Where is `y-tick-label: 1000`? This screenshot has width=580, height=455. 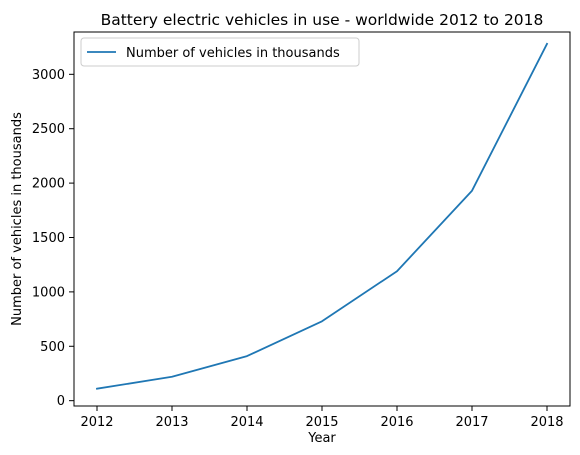
y-tick-label: 1000 is located at coordinates (48, 292).